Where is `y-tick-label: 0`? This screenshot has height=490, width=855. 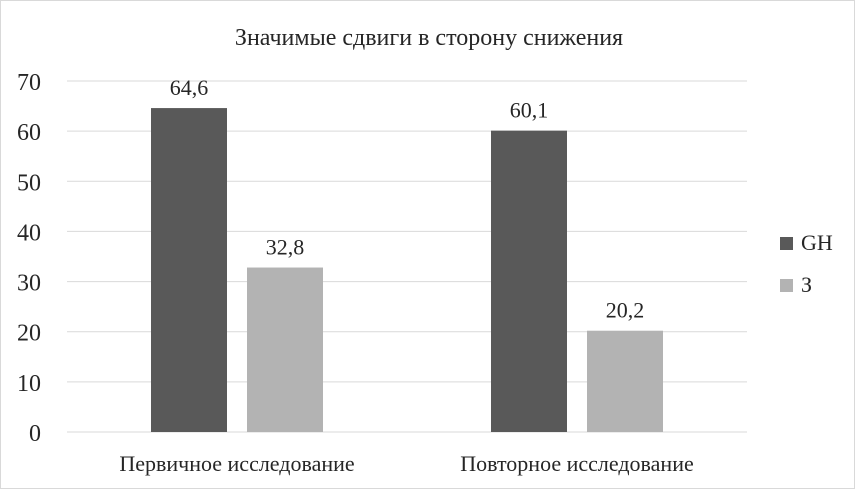 y-tick-label: 0 is located at coordinates (35, 434).